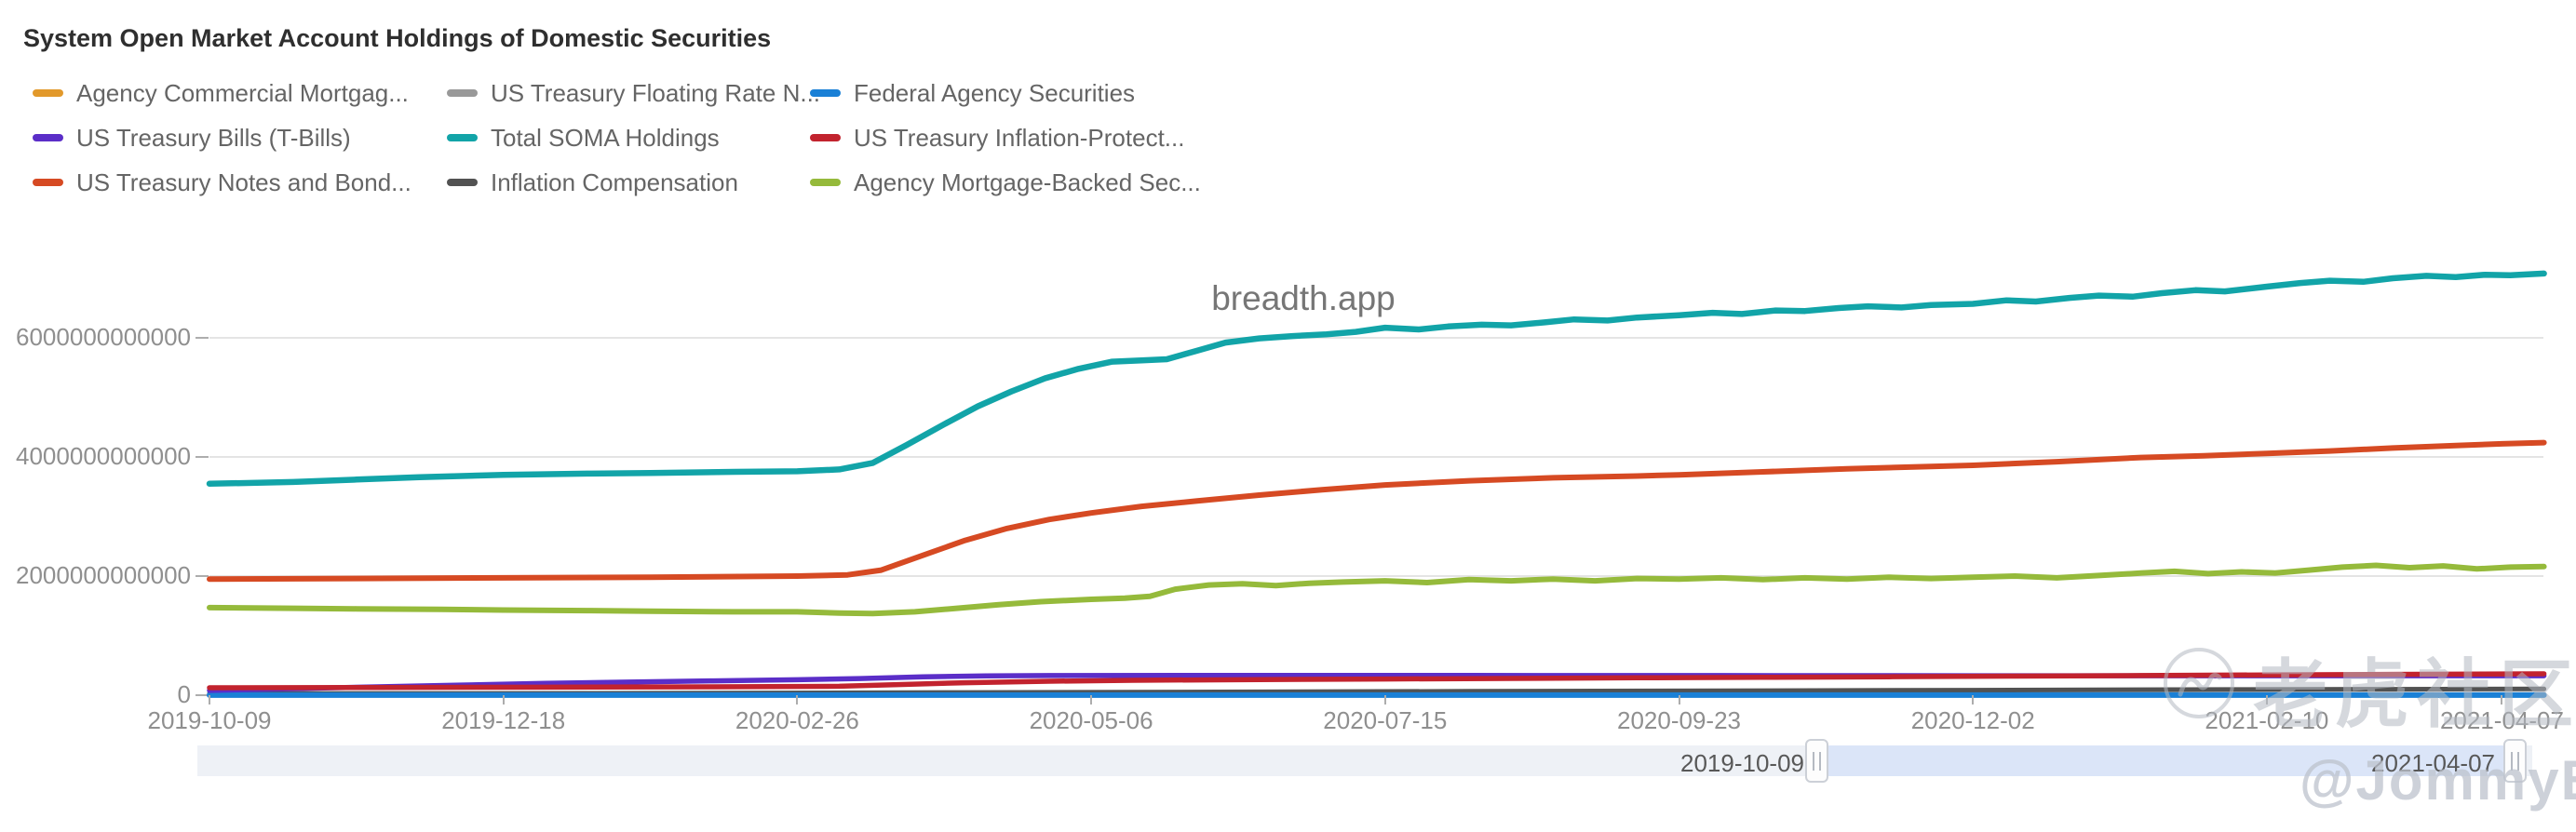 The width and height of the screenshot is (2576, 832). I want to click on legend-item: US Treasury Bills (T-Bills), so click(192, 138).